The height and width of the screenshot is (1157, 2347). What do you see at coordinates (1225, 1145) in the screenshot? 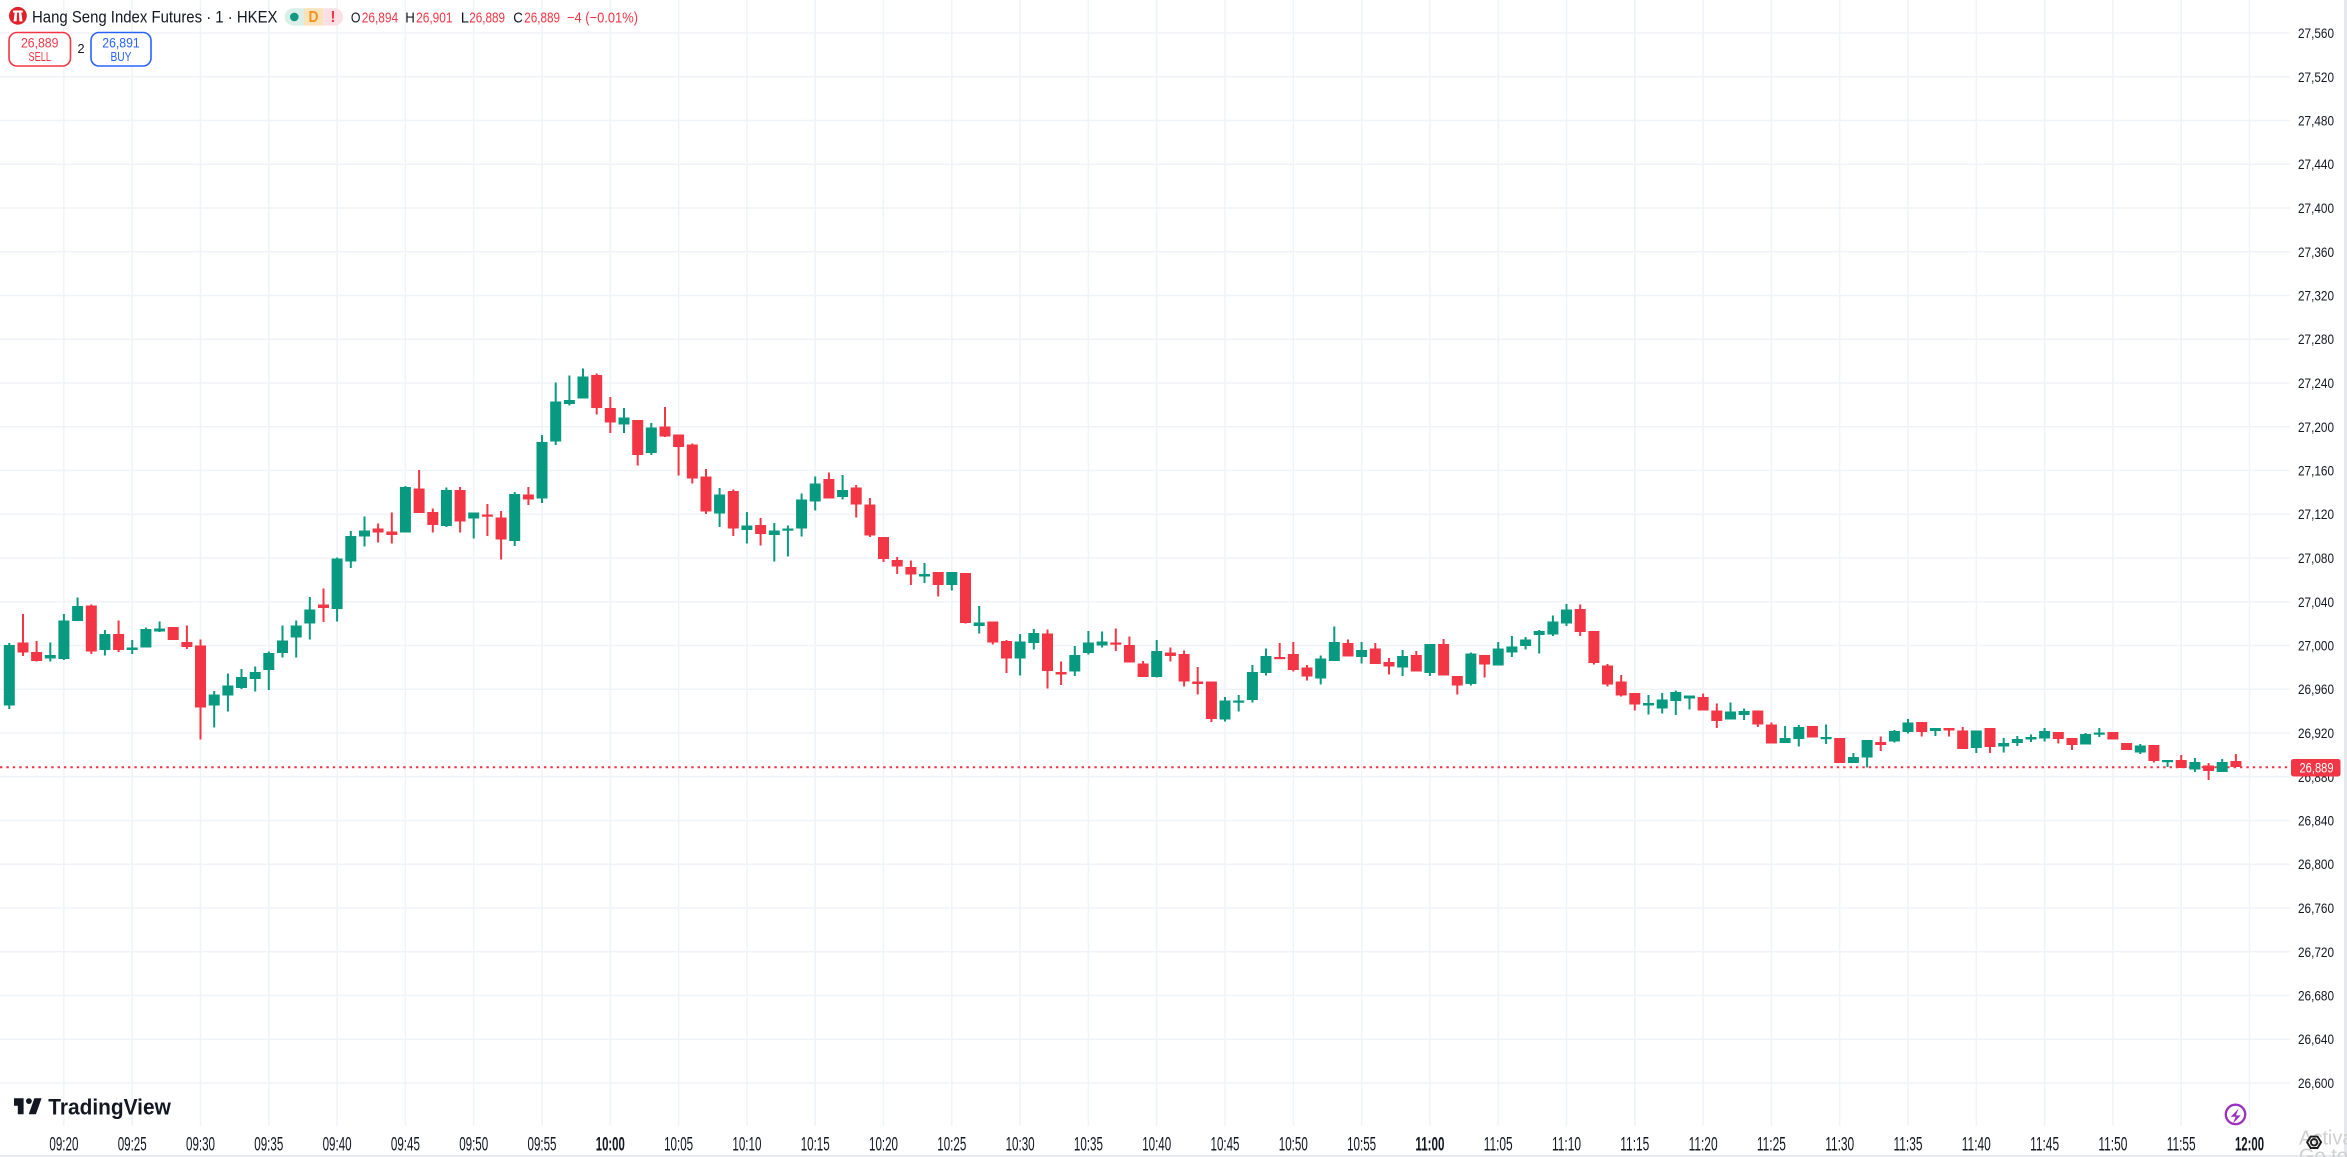
I see `svg-text: 10:45` at bounding box center [1225, 1145].